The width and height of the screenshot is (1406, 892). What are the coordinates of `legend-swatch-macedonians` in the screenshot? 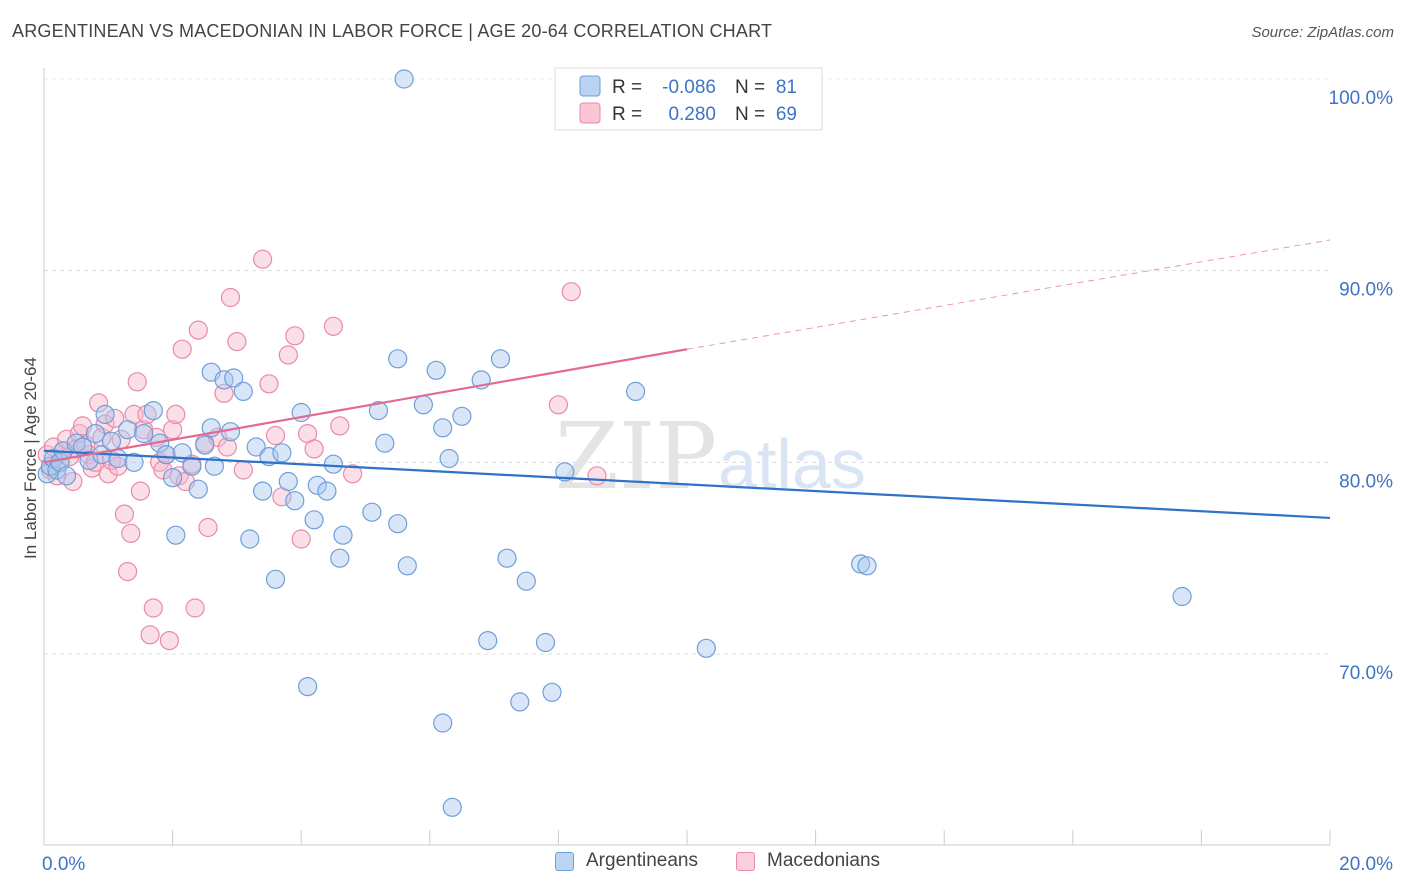 It's located at (590, 113).